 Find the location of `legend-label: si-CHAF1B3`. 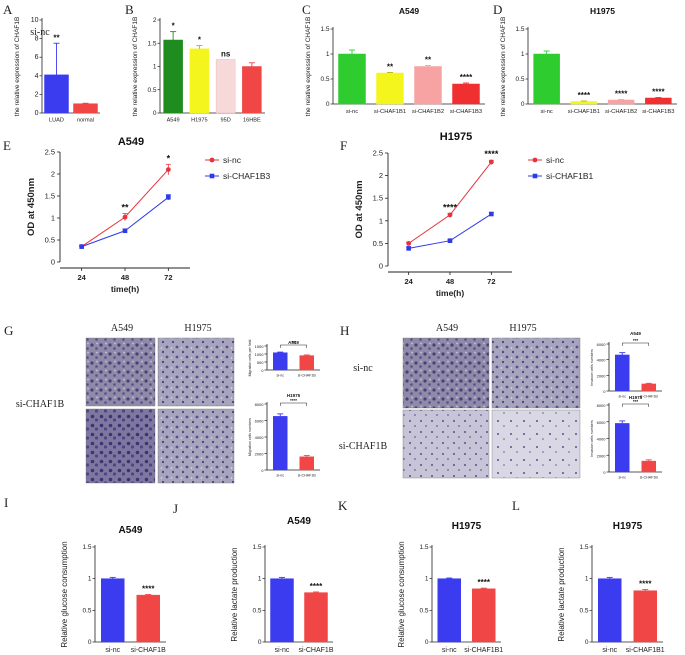

legend-label: si-CHAF1B3 is located at coordinates (247, 176).